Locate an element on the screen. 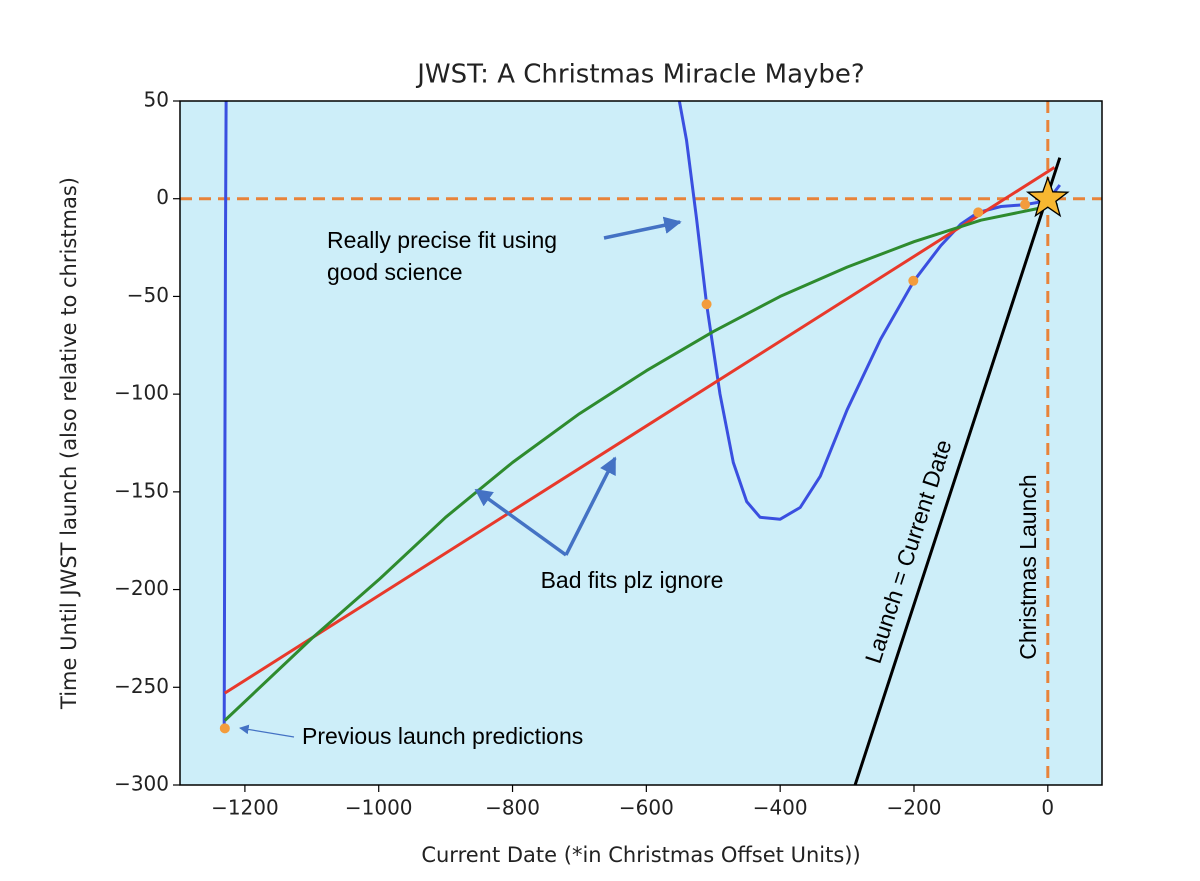  x-tick-label: −400 is located at coordinates (780, 808).